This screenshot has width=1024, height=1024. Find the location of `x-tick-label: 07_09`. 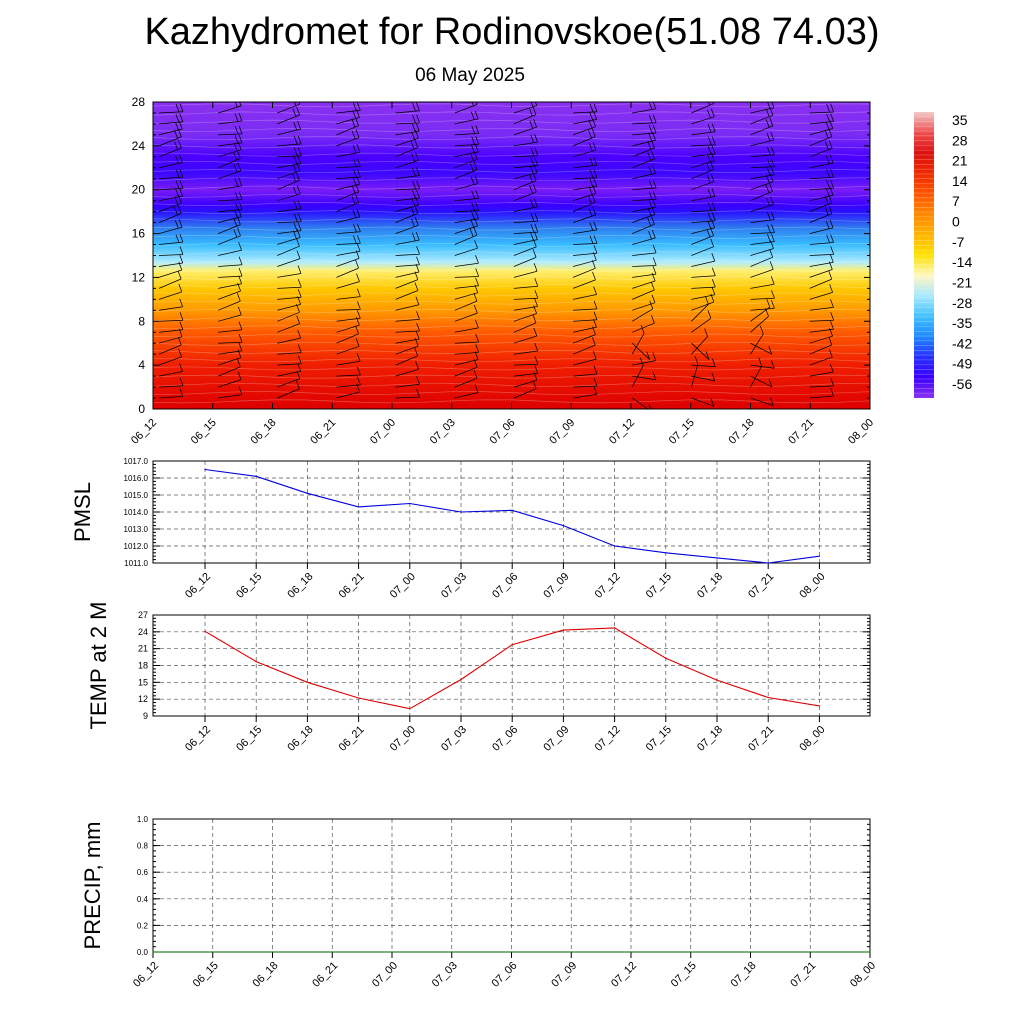

x-tick-label: 07_09 is located at coordinates (556, 739).